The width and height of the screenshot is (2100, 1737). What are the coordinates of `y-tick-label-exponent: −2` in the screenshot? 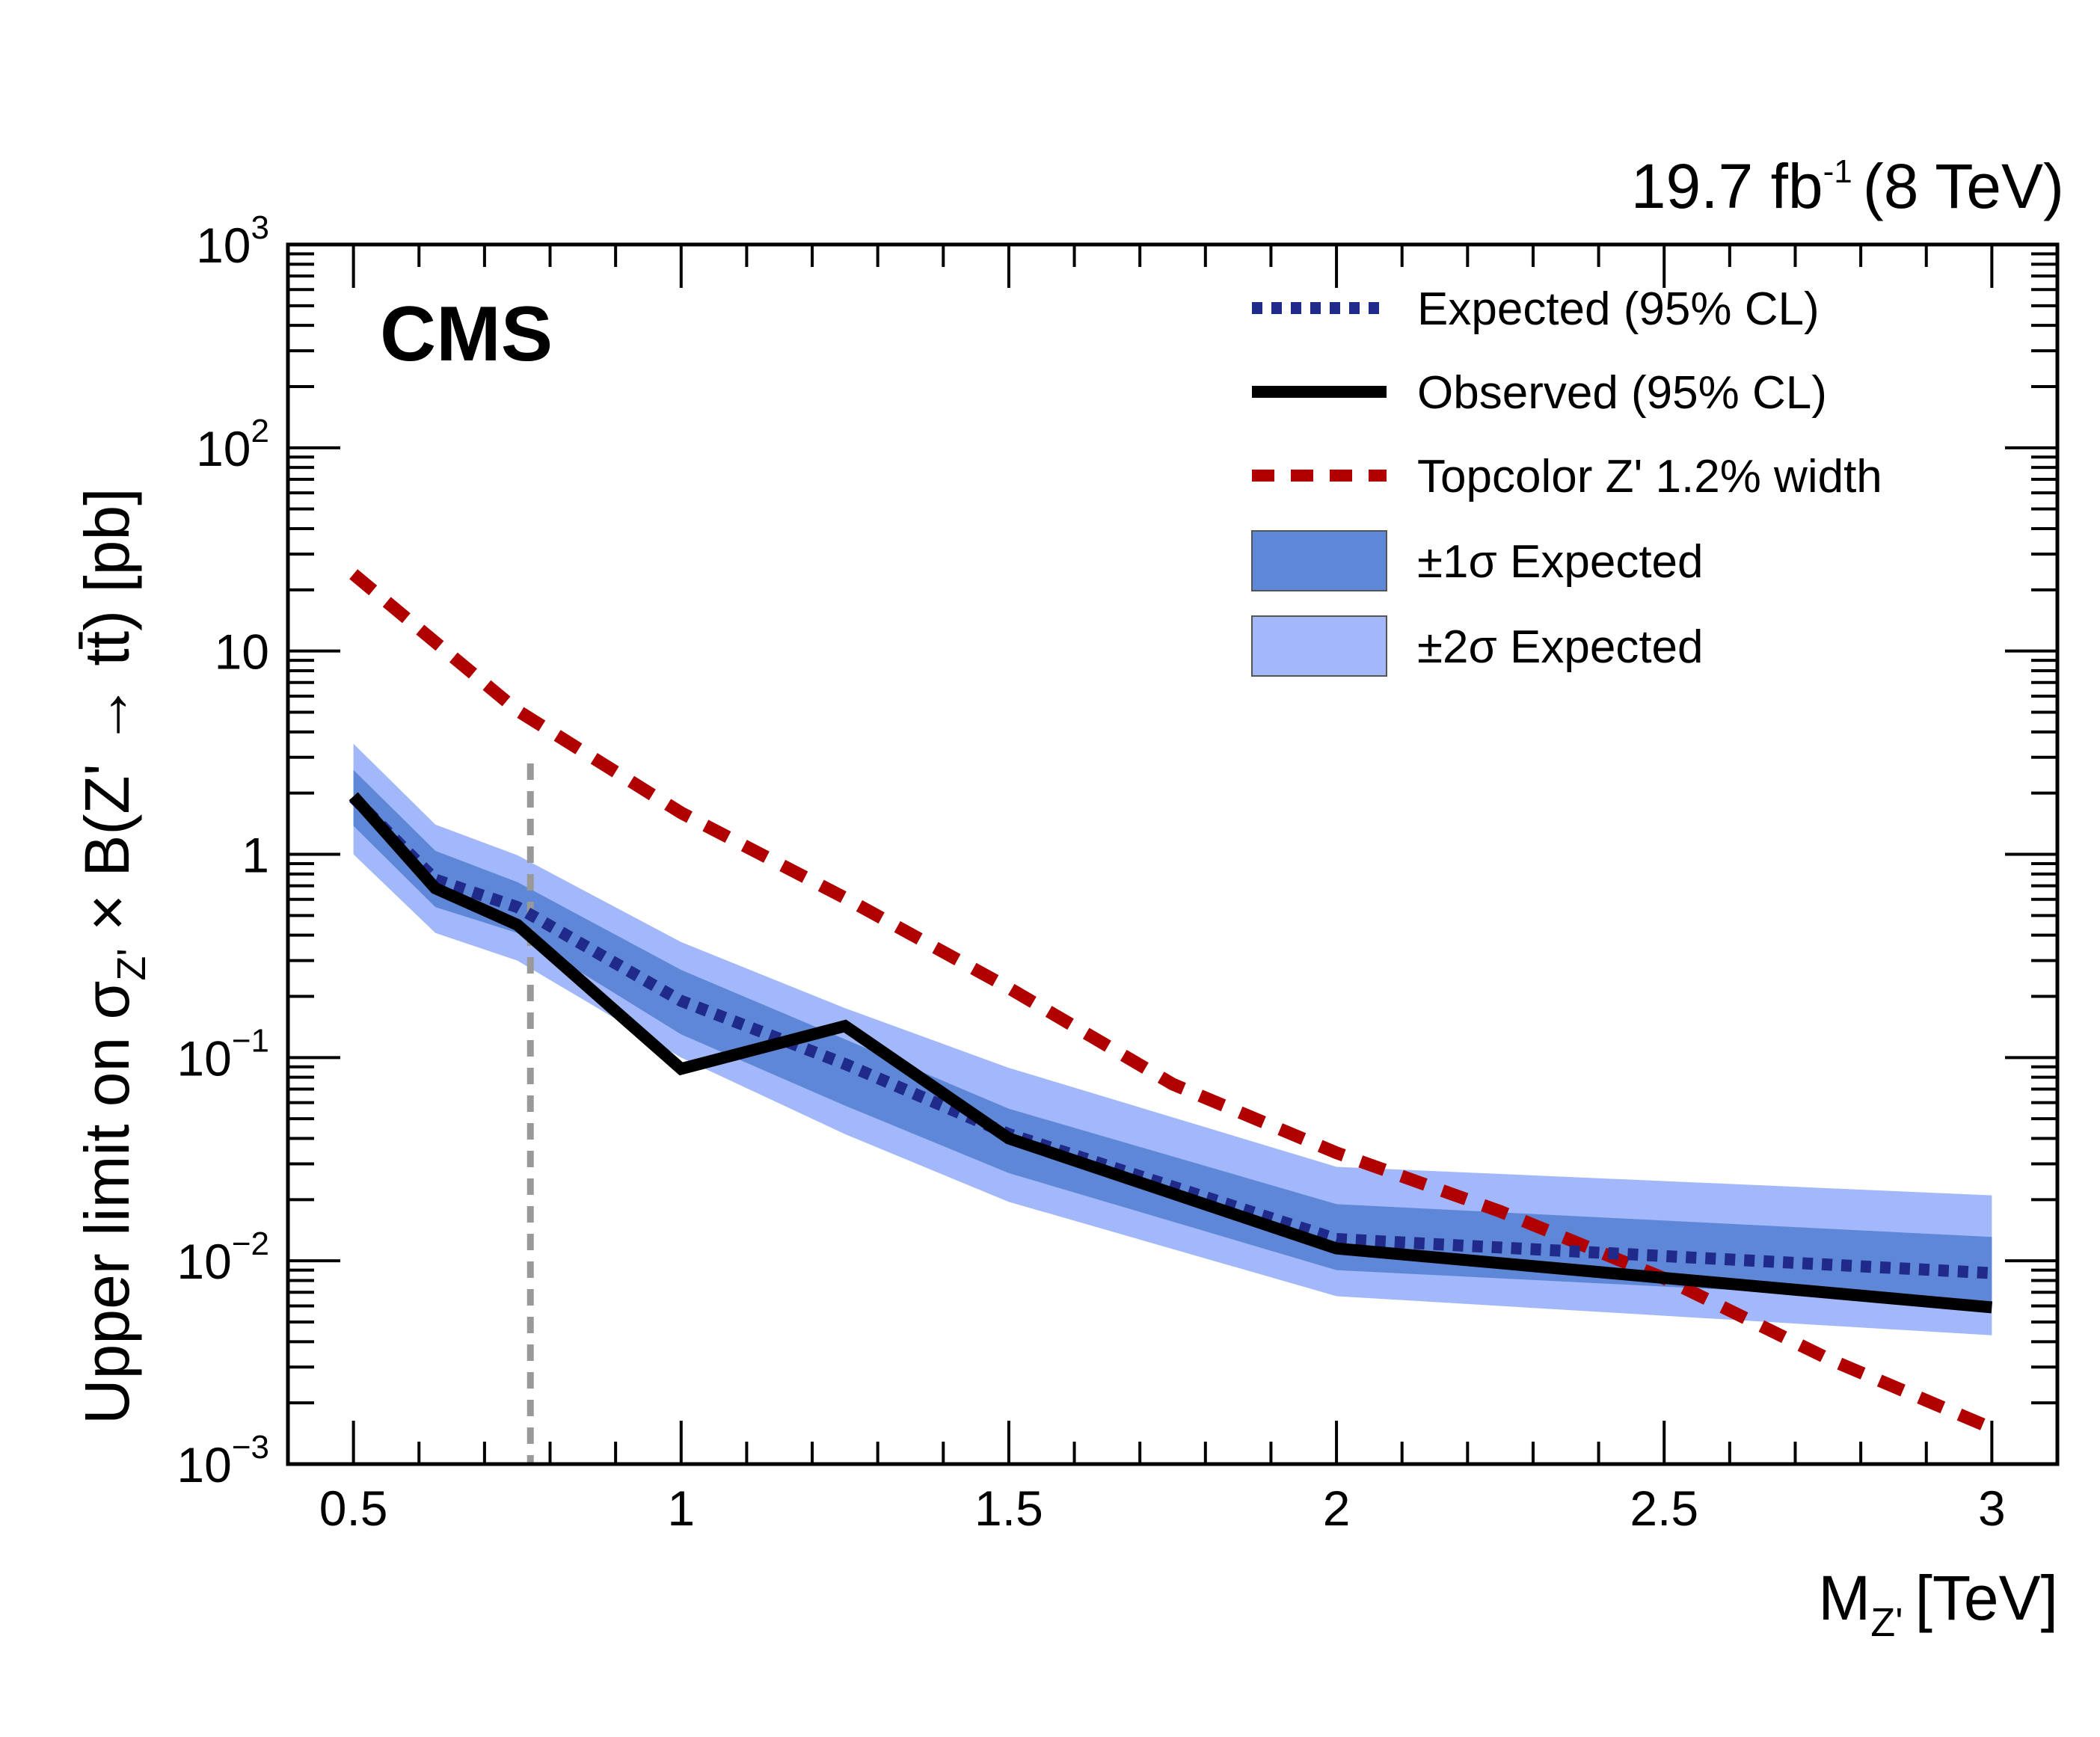 It's located at (251, 1244).